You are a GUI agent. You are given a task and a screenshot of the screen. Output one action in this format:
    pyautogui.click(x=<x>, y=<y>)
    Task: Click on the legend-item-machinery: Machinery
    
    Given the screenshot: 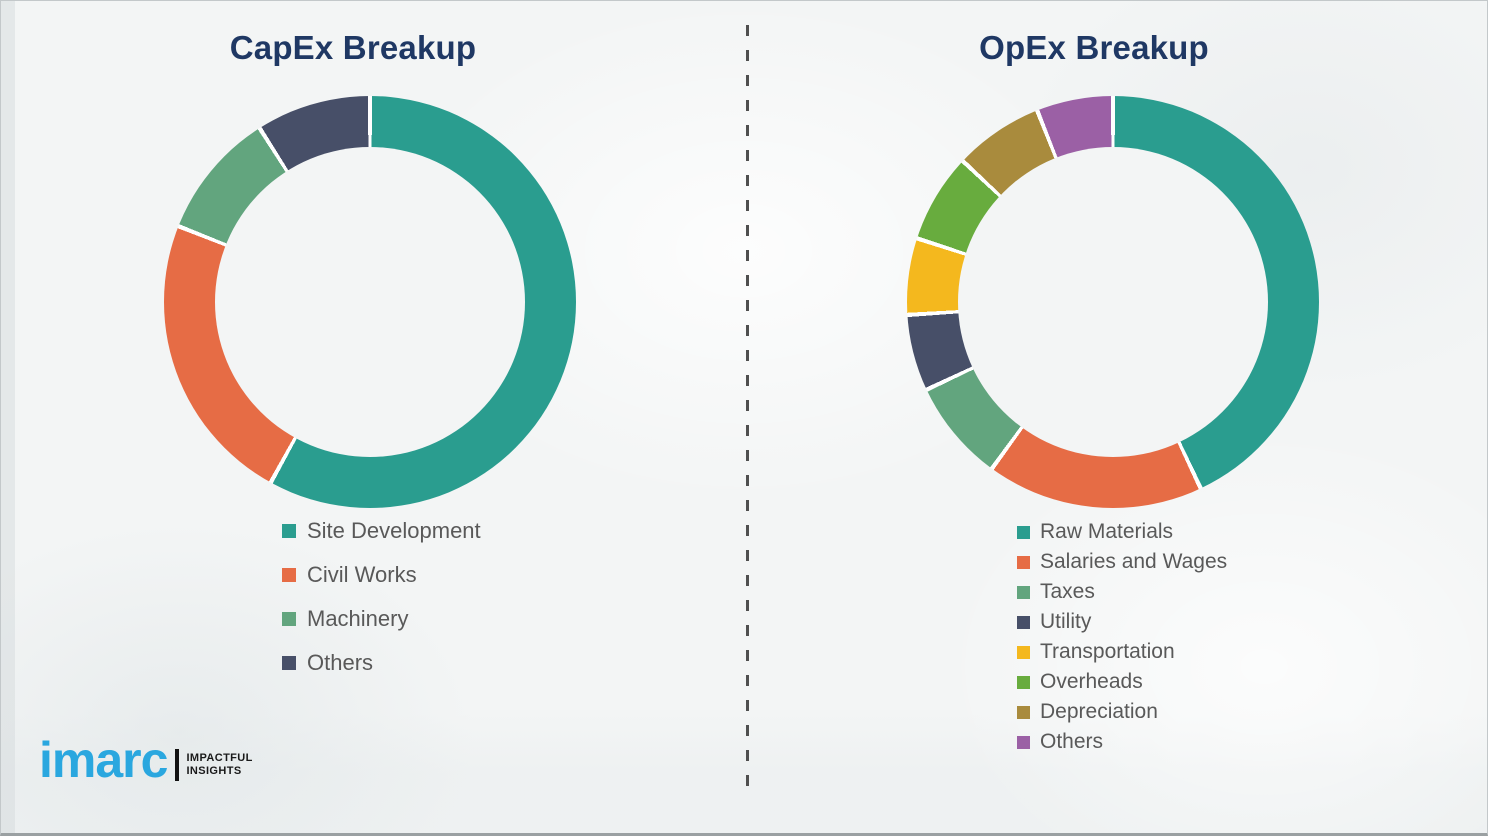 What is the action you would take?
    pyautogui.click(x=381, y=619)
    